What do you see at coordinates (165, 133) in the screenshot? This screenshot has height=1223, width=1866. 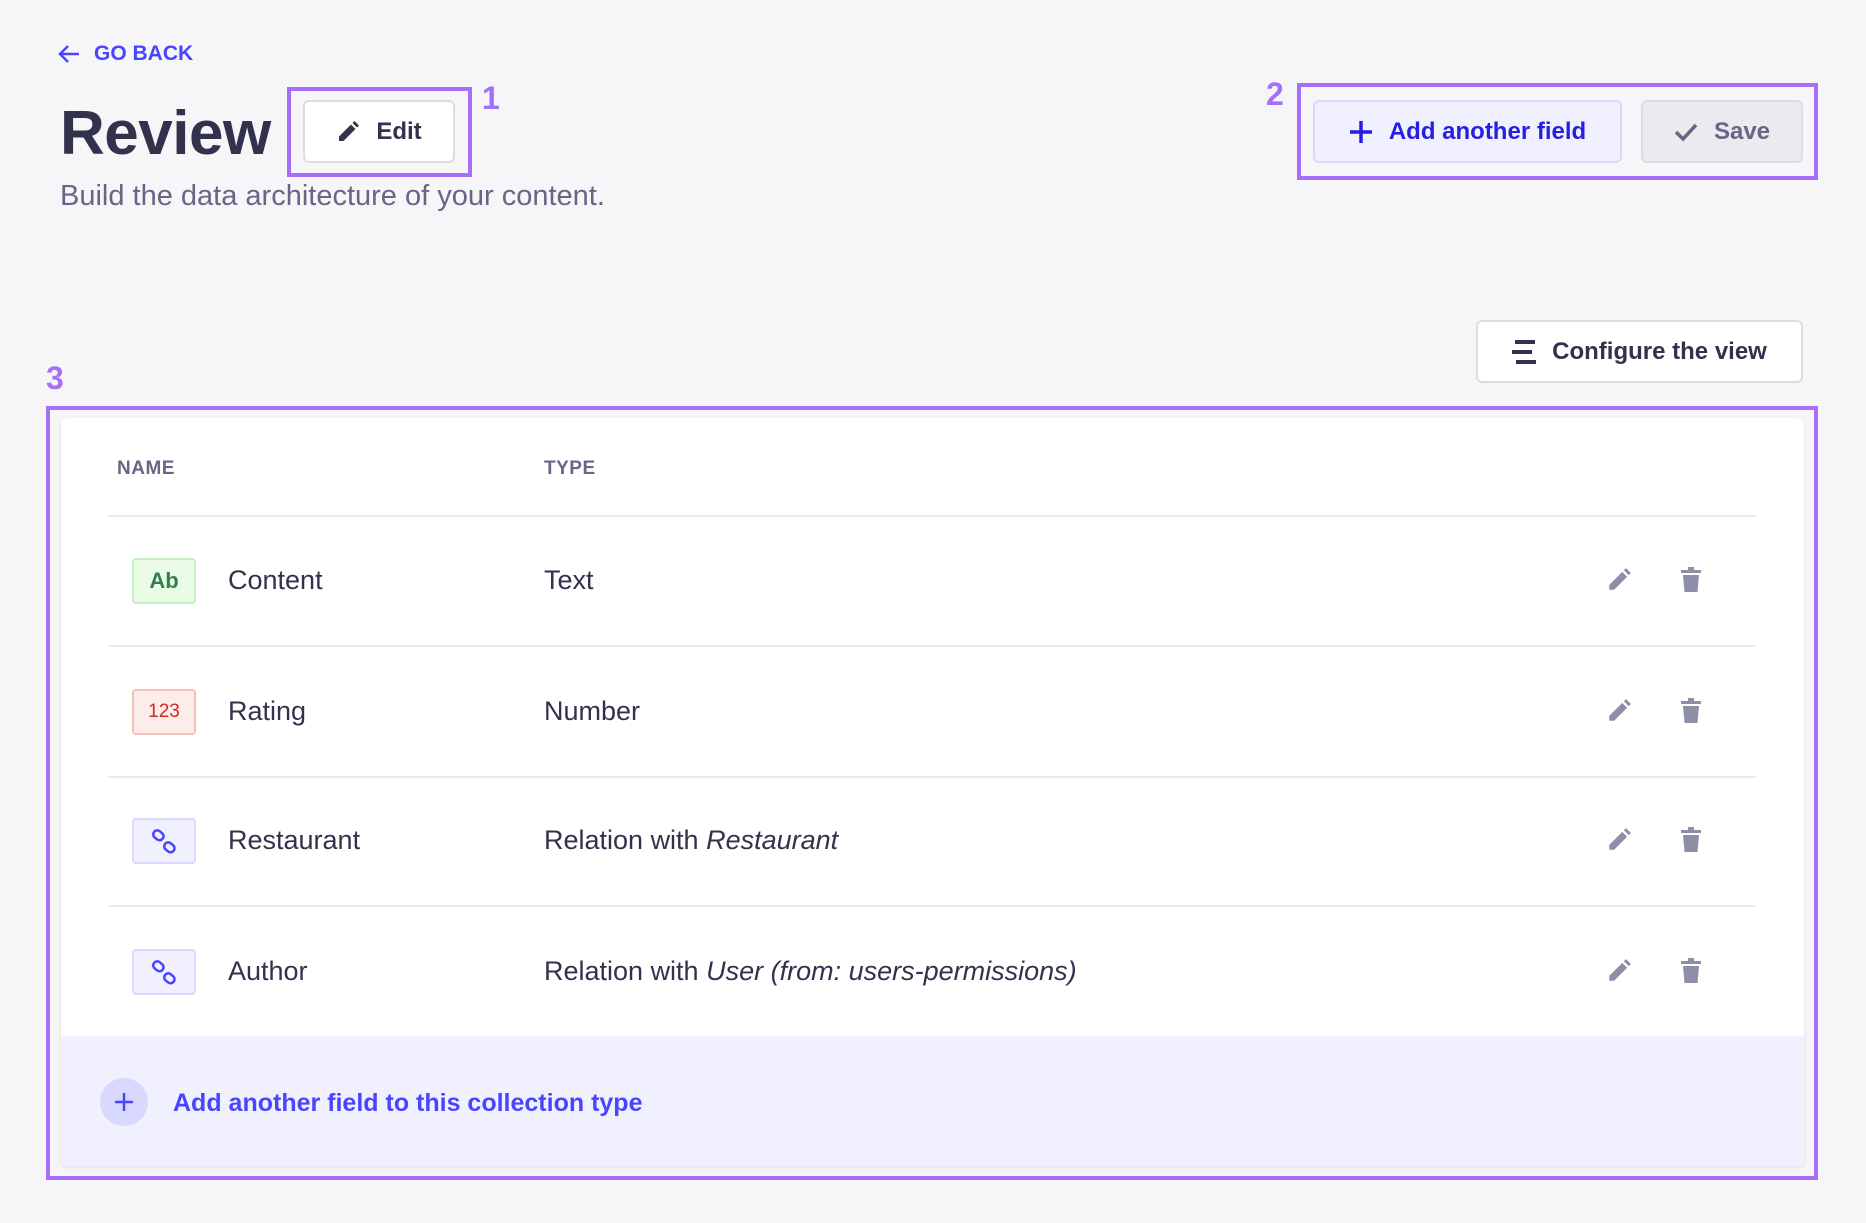 I see `page-title: Review` at bounding box center [165, 133].